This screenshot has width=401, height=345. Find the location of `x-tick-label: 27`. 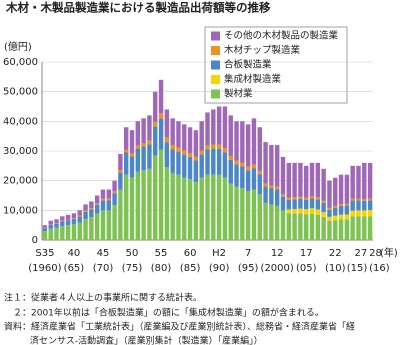

x-tick-label: 27 is located at coordinates (361, 253).